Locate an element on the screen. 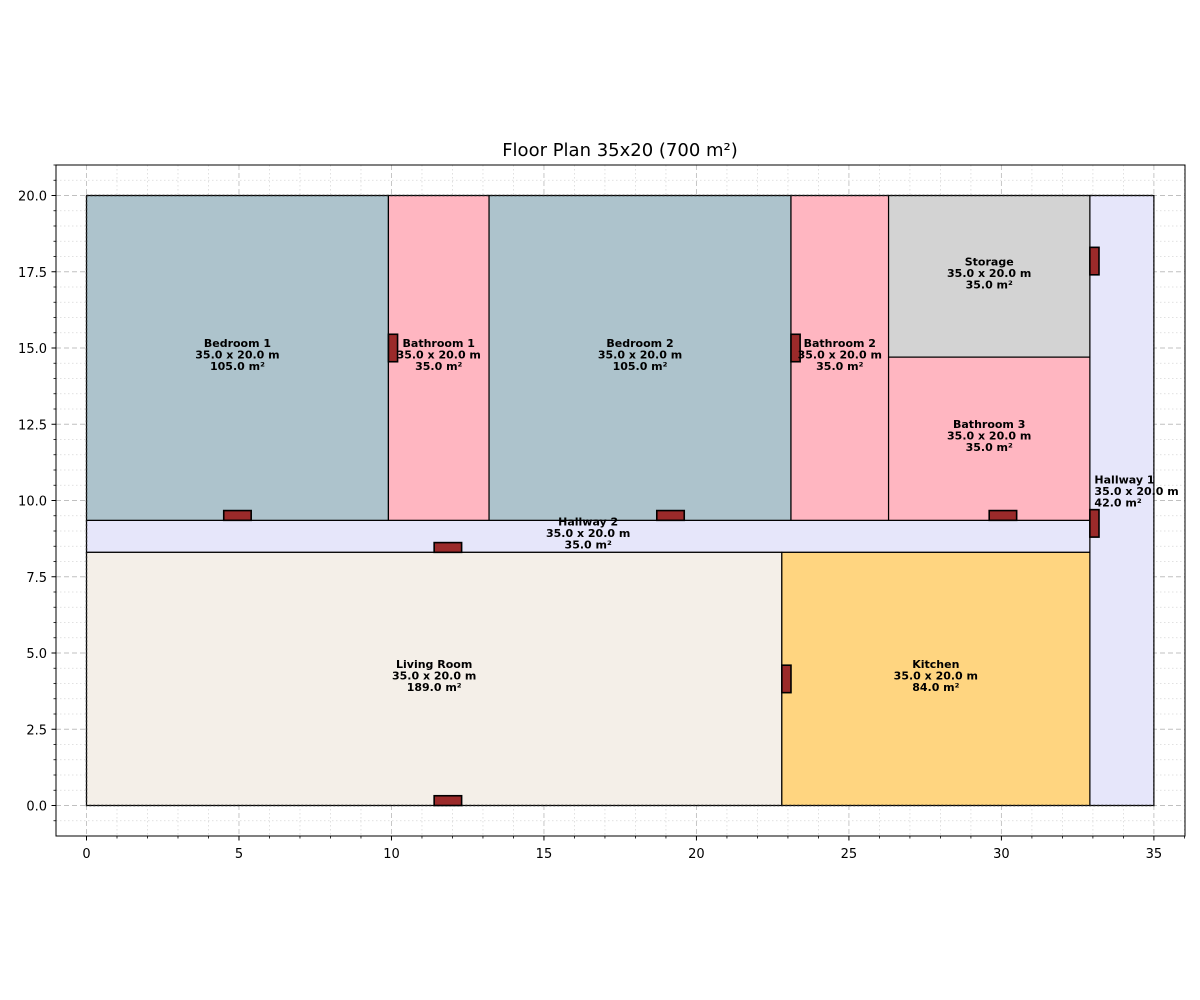 This screenshot has height=1000, width=1200. x-tick-label: 20 is located at coordinates (696, 854).